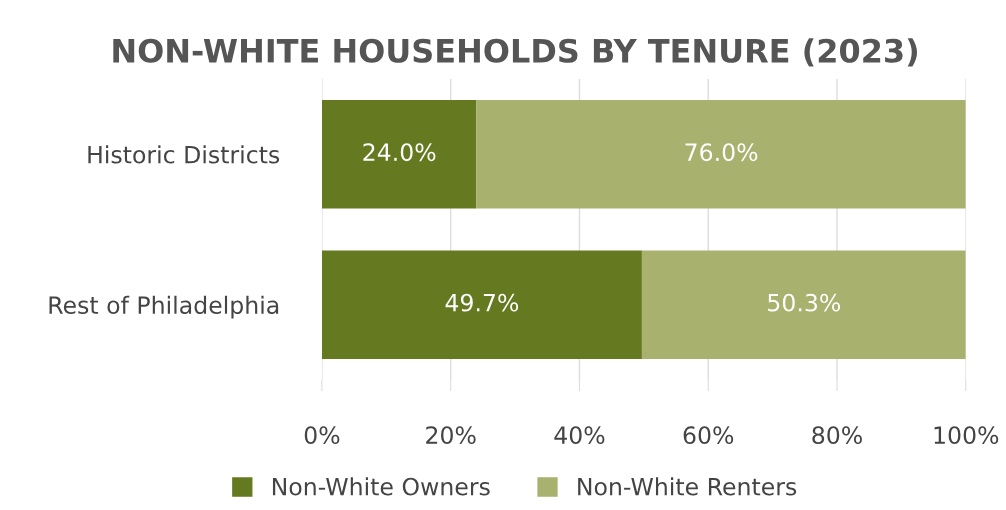 The width and height of the screenshot is (1006, 510). What do you see at coordinates (381, 486) in the screenshot?
I see `legend-label: Non-White Owners` at bounding box center [381, 486].